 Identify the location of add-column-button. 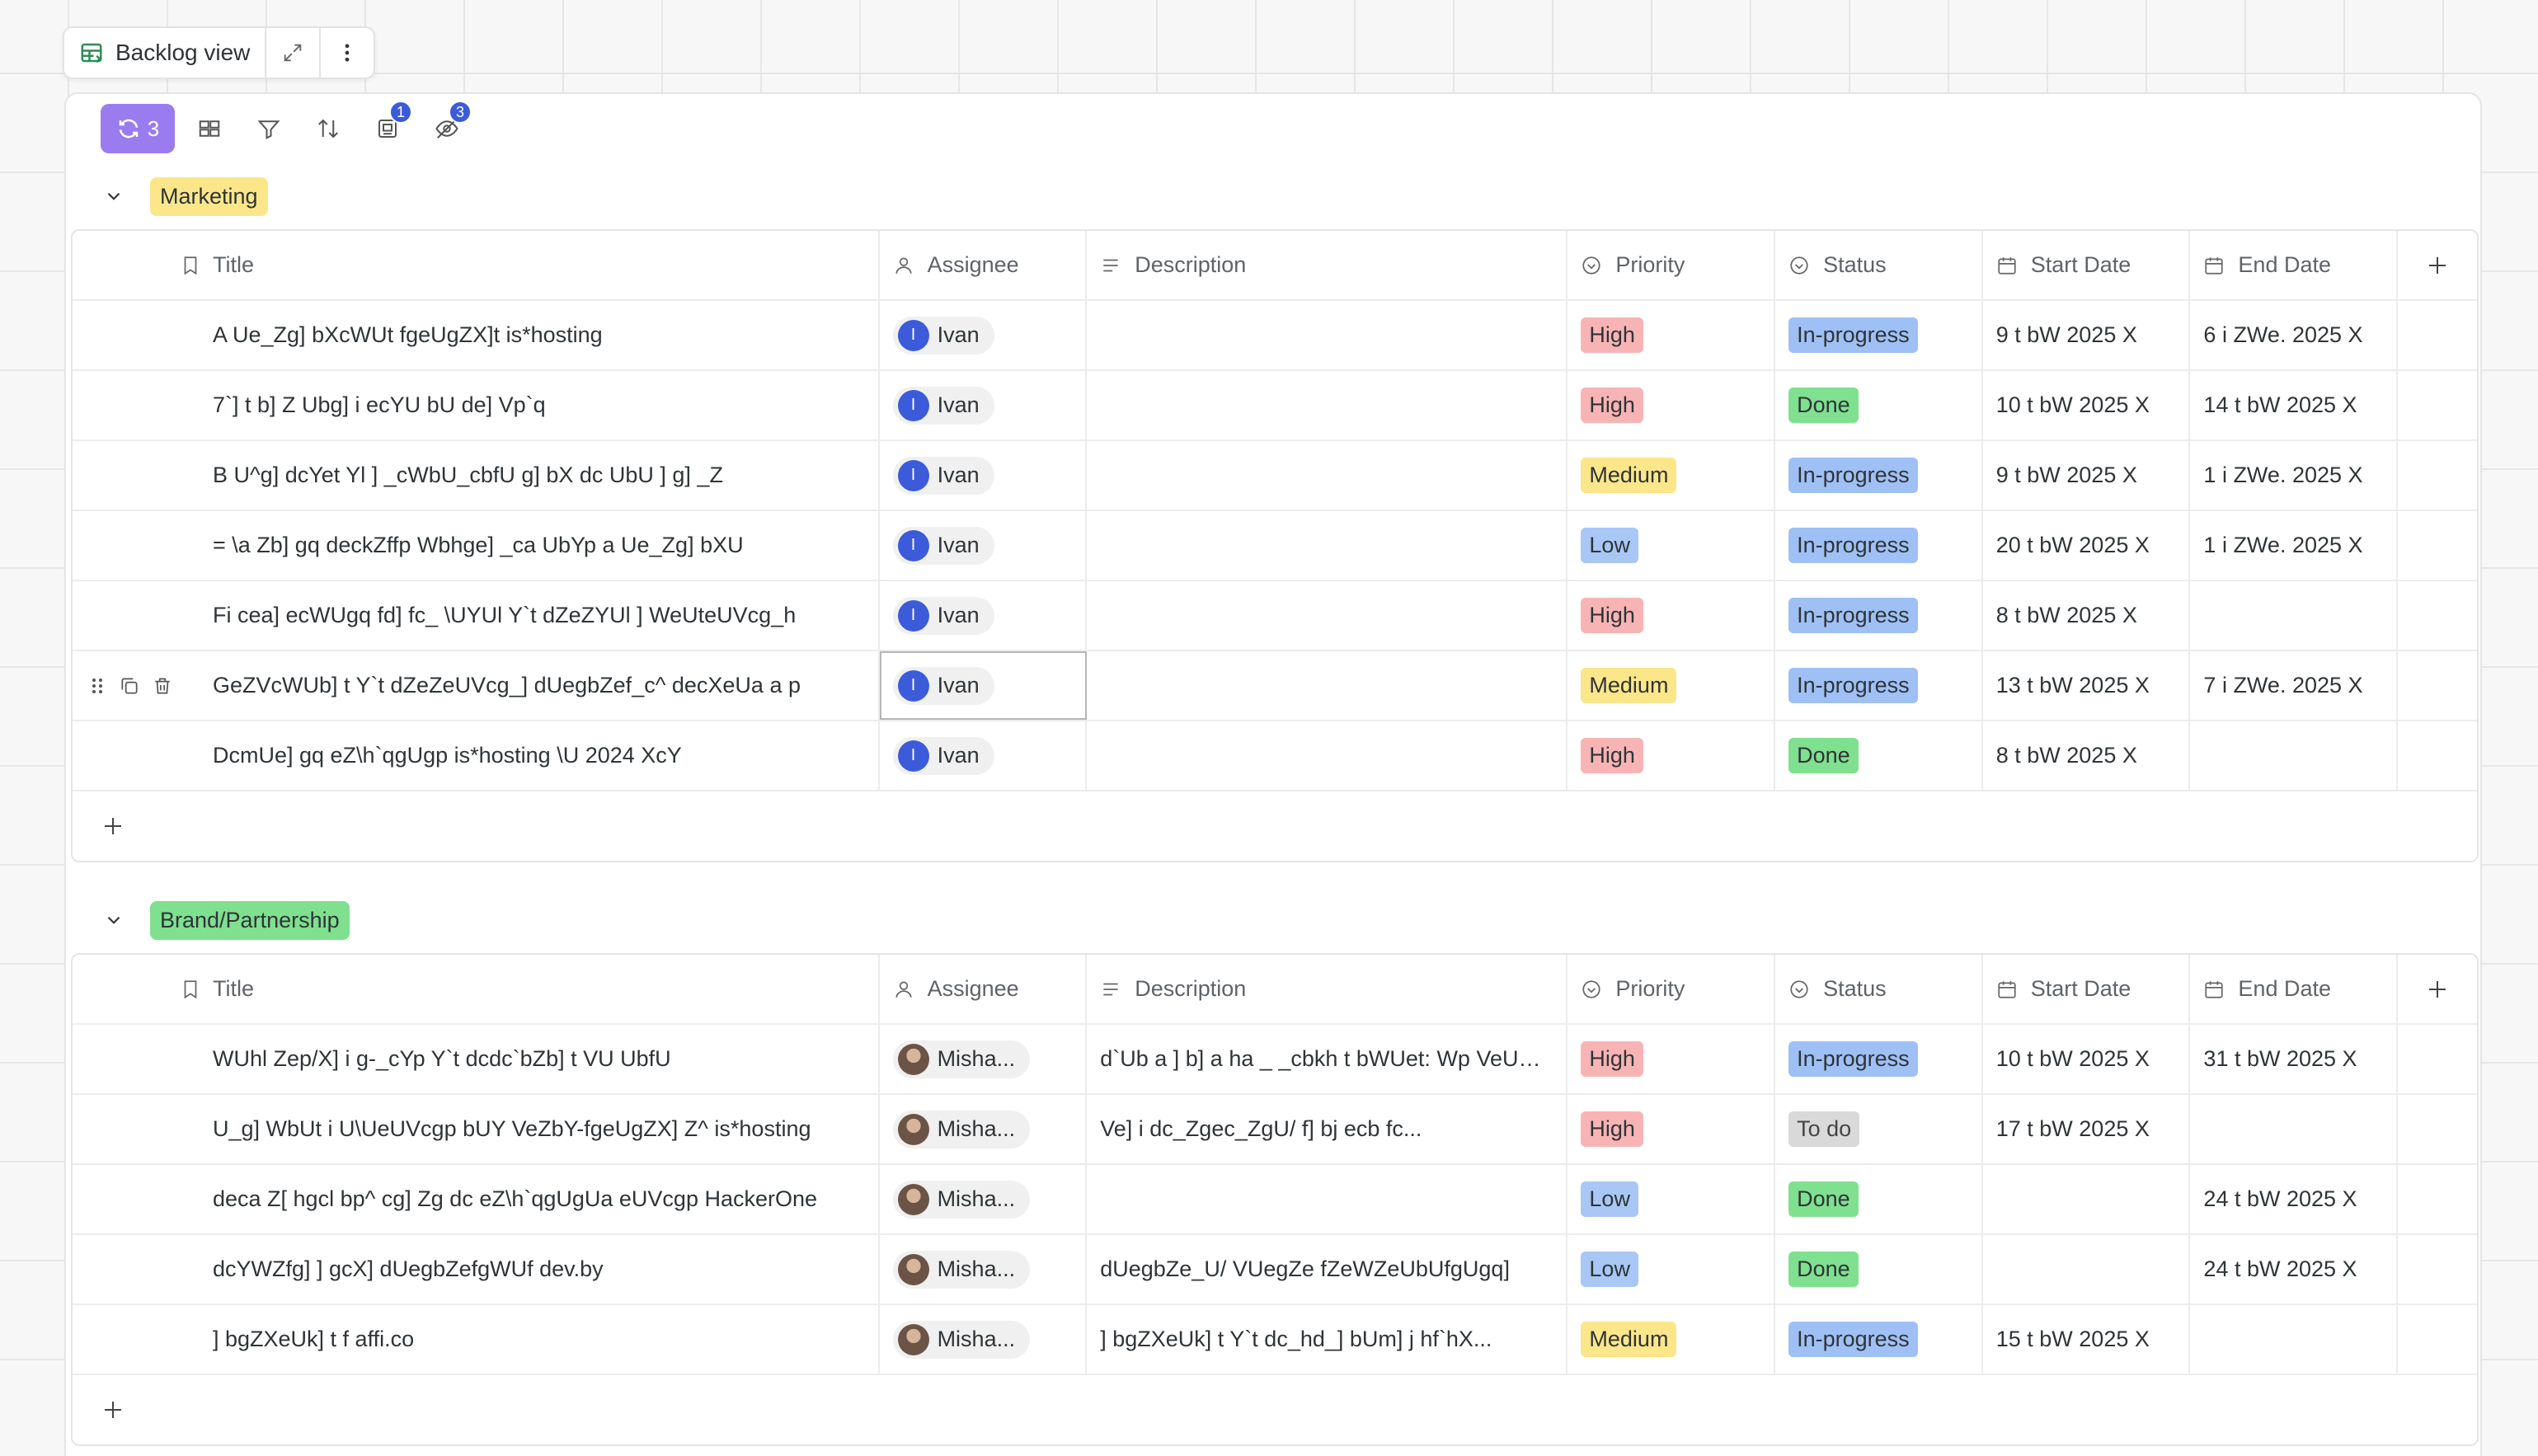
(2438, 265).